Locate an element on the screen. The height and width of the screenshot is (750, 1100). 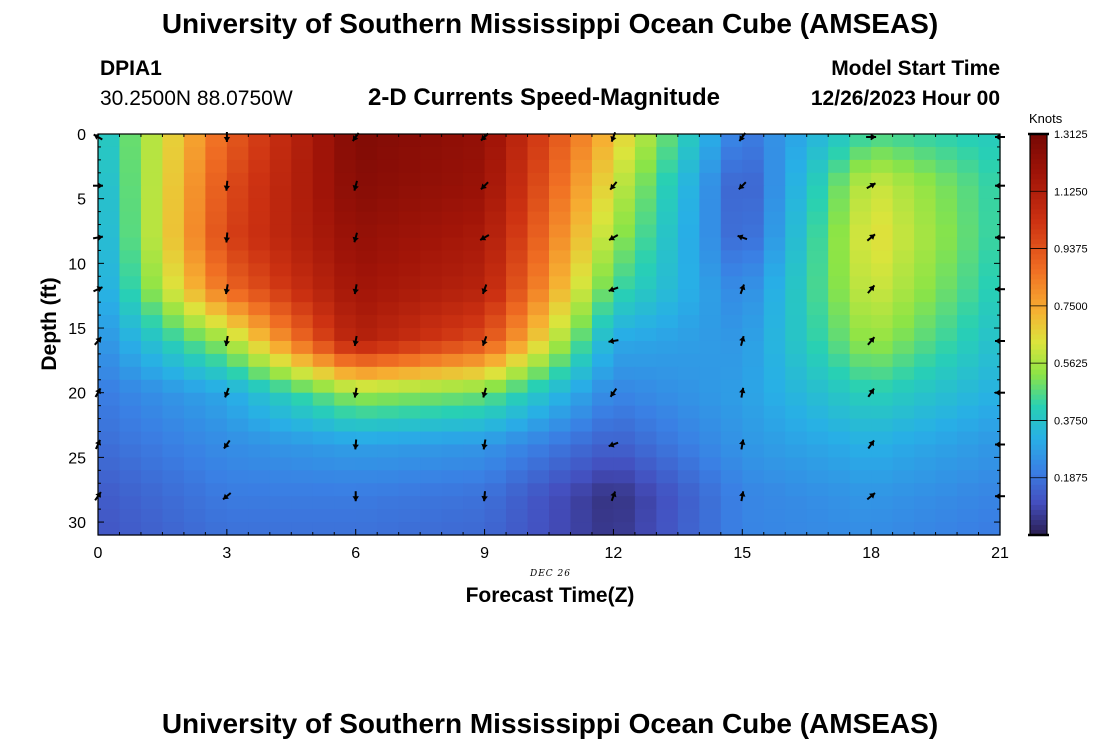
date-label: DEC 26 is located at coordinates (550, 574).